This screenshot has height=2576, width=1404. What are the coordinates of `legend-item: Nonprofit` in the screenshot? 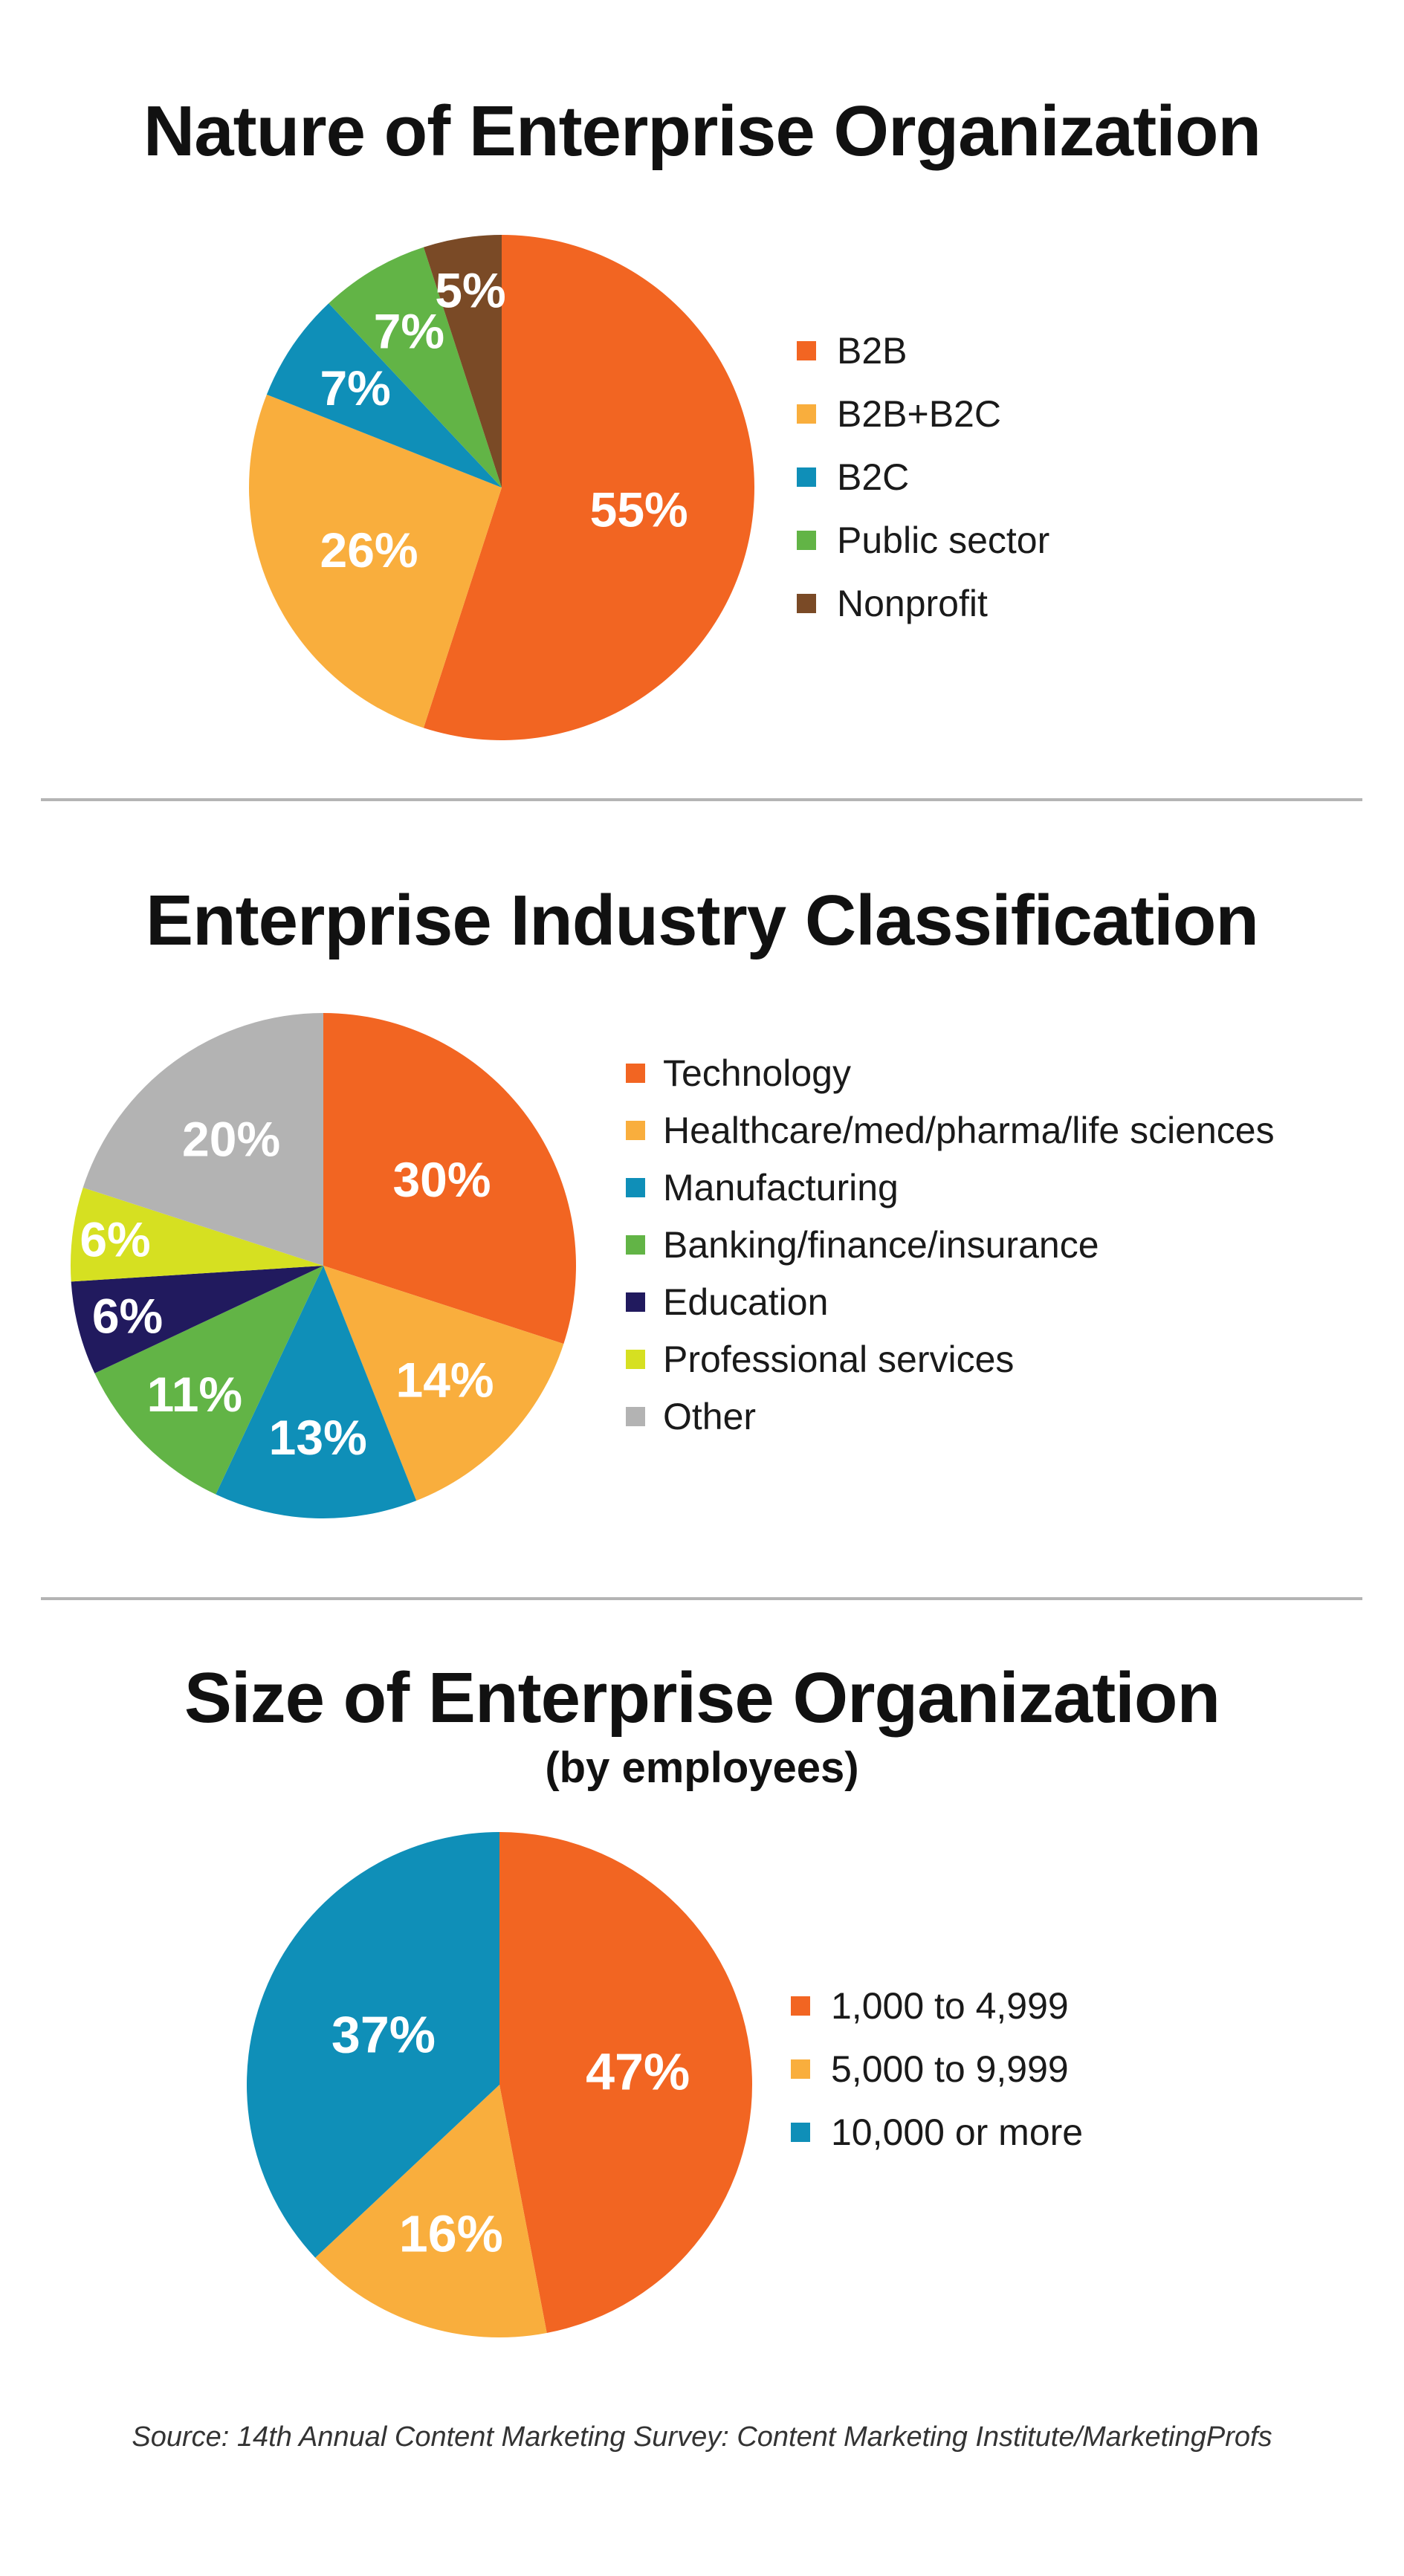 It's located at (923, 603).